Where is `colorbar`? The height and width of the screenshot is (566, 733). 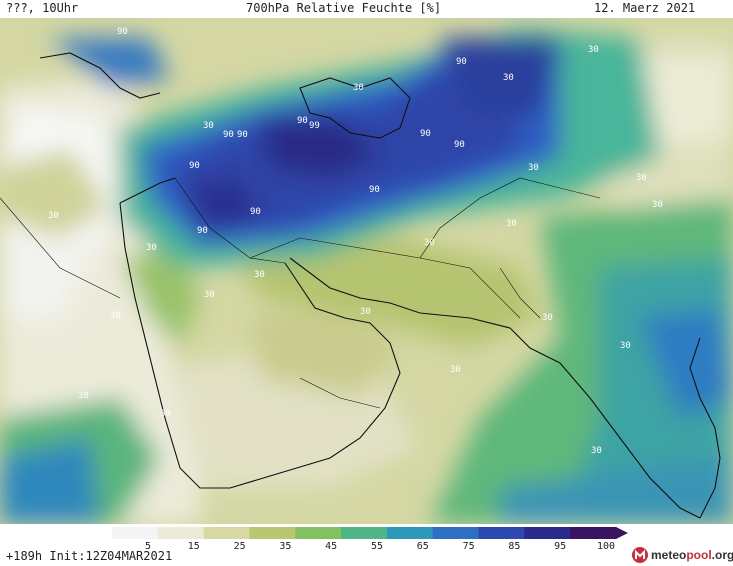
colorbar is located at coordinates (370, 533).